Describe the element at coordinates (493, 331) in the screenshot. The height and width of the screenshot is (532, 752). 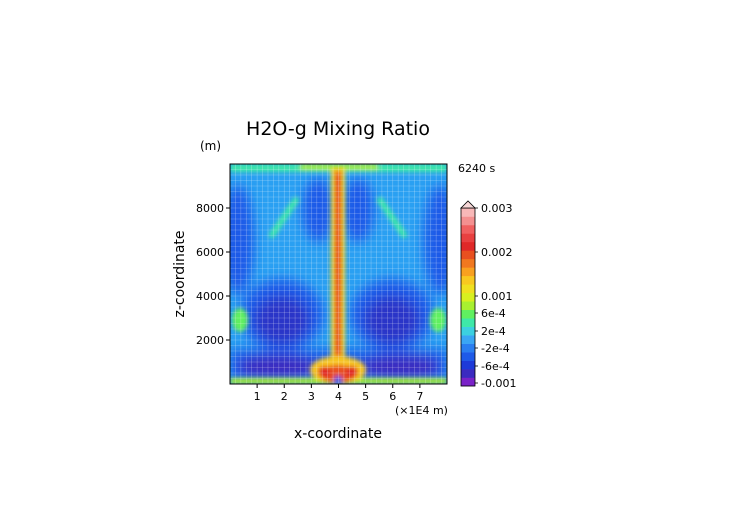
I see `colorbar-label: 2e-4` at that location.